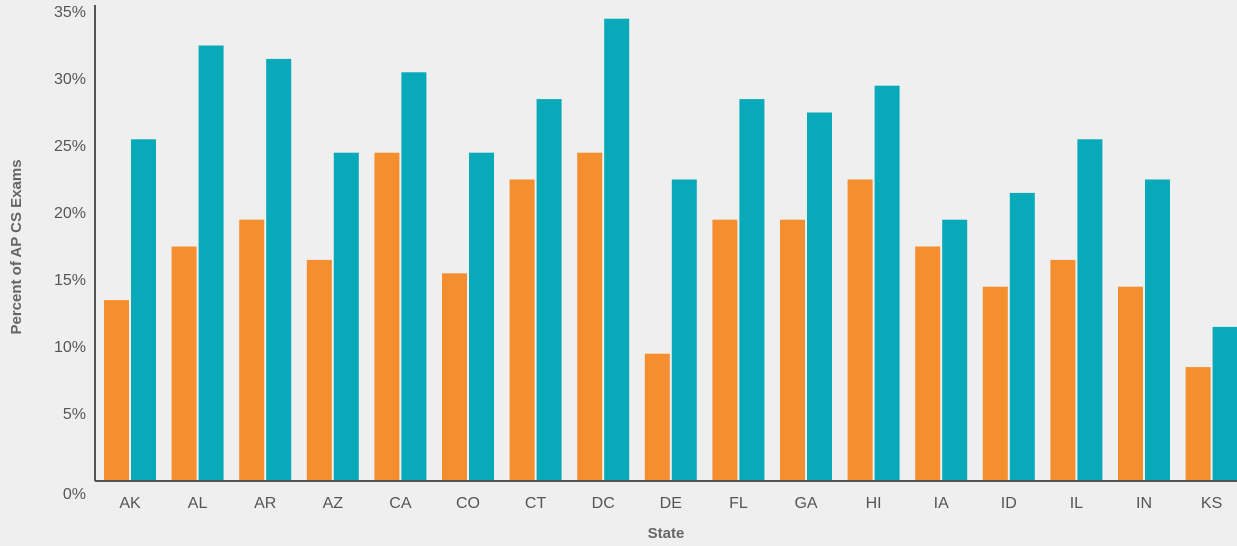 The image size is (1237, 546). I want to click on x-tick-label-fl: FL, so click(738, 503).